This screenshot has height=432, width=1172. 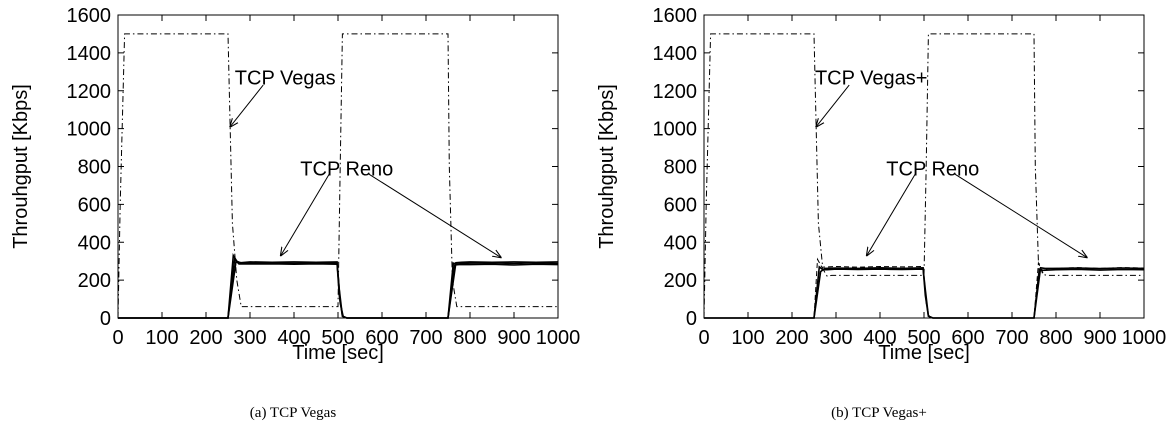 I want to click on annotation-label-1: TCP Vegas+, so click(x=871, y=78).